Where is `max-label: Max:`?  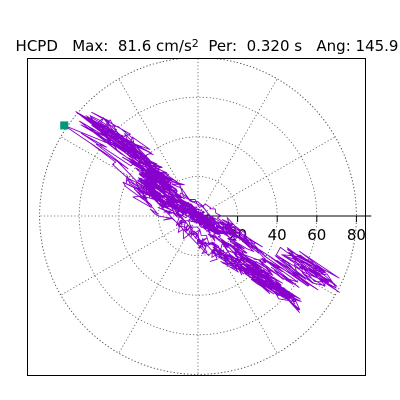
max-label: Max: is located at coordinates (90, 46).